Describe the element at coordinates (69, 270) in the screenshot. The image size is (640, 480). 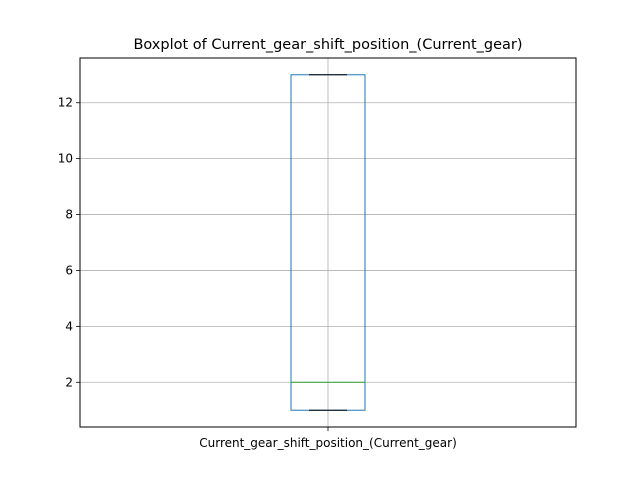
I see `y-tick-label: 6` at that location.